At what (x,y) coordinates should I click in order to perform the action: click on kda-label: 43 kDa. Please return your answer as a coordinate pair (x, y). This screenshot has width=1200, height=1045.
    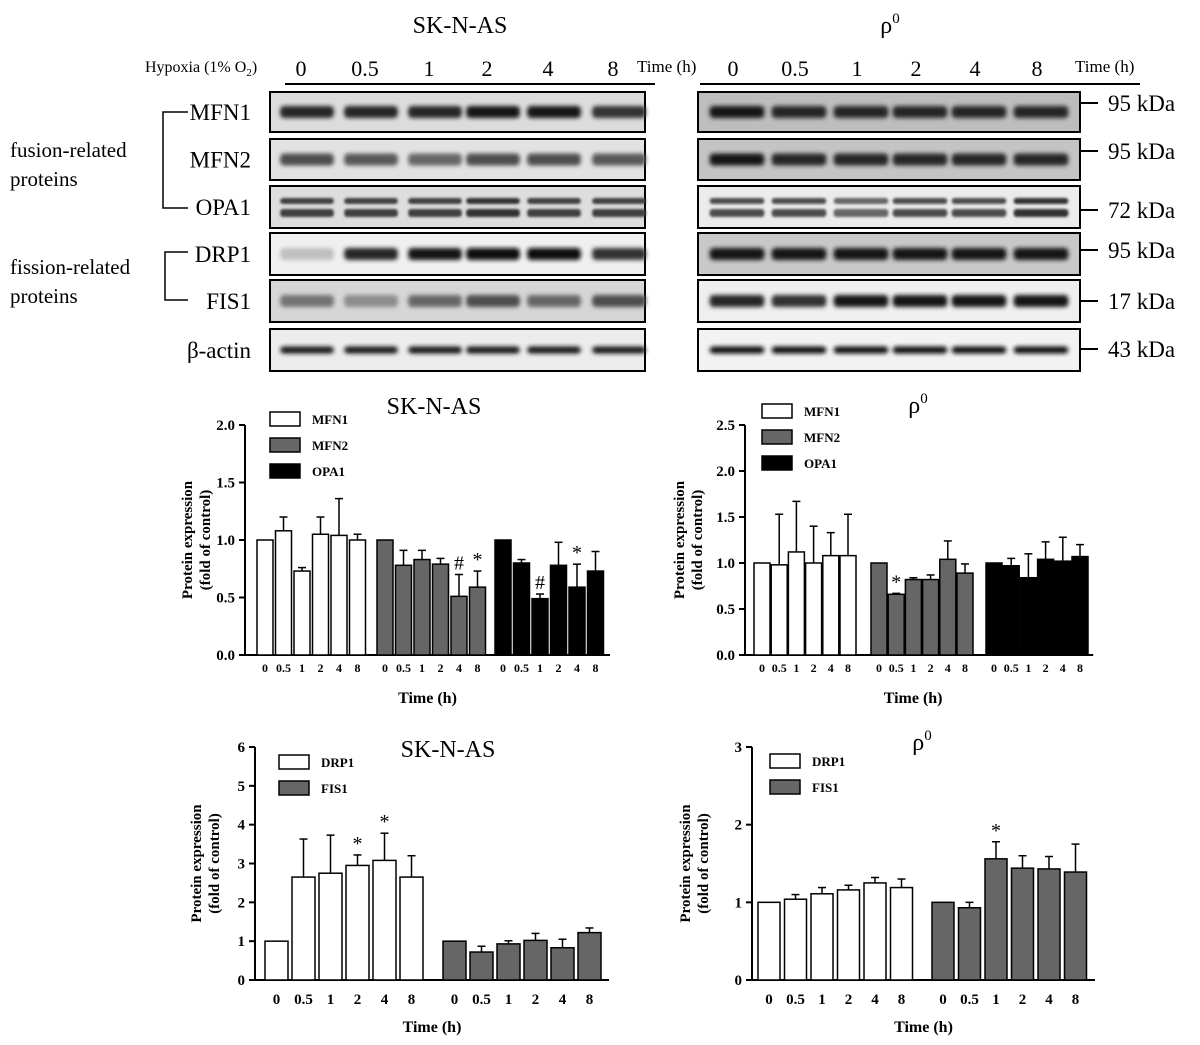
    Looking at the image, I should click on (1141, 349).